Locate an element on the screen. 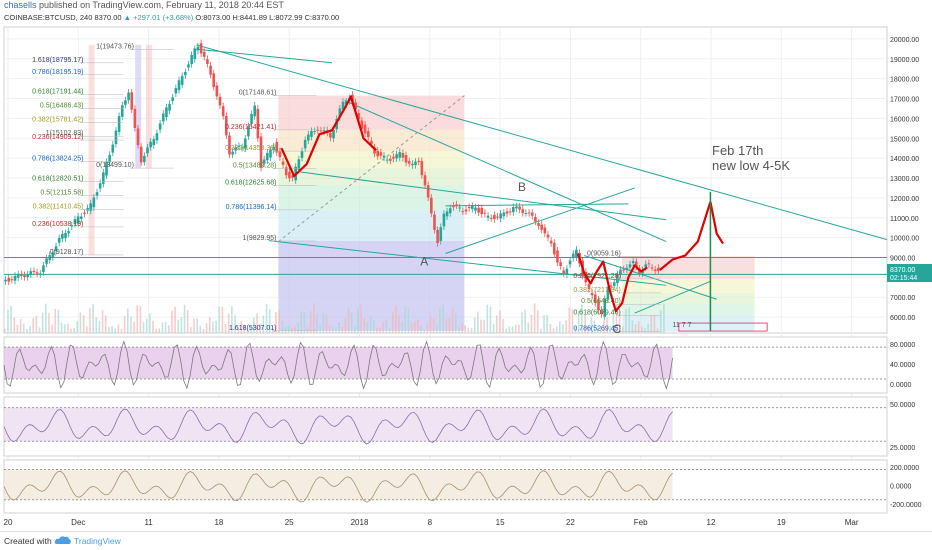 Image resolution: width=932 pixels, height=550 pixels. created-with-label: Created with is located at coordinates (28, 541).